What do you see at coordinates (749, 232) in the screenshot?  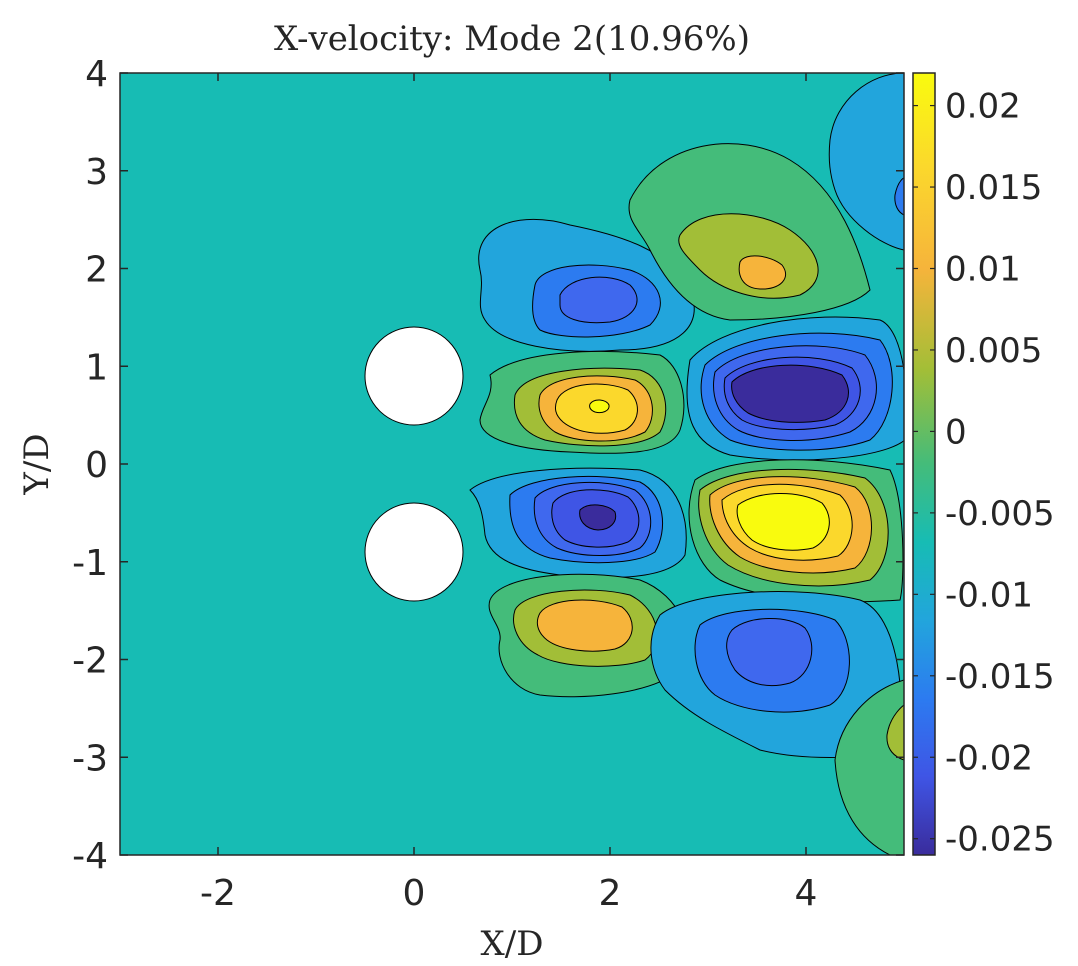 I see `structure-upper-positive` at bounding box center [749, 232].